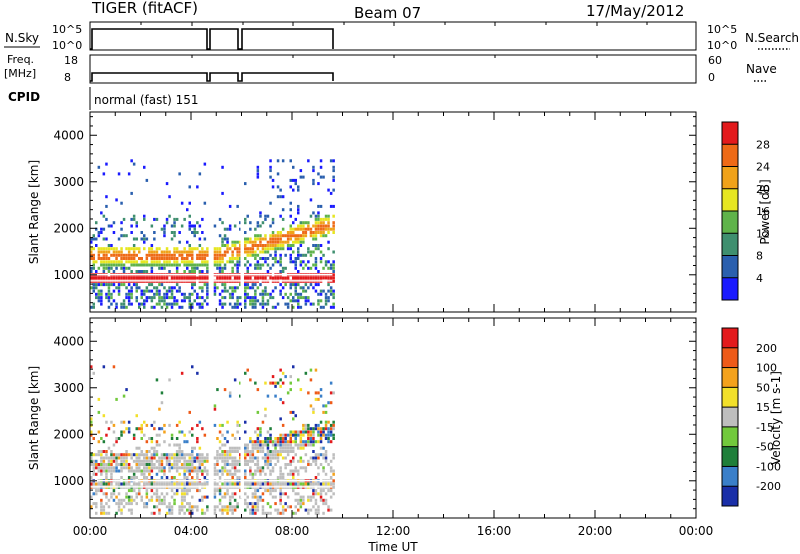 The image size is (800, 554). Describe the element at coordinates (103, 98) in the screenshot. I see `cpid-panel: CPID normal (fast) 151` at that location.